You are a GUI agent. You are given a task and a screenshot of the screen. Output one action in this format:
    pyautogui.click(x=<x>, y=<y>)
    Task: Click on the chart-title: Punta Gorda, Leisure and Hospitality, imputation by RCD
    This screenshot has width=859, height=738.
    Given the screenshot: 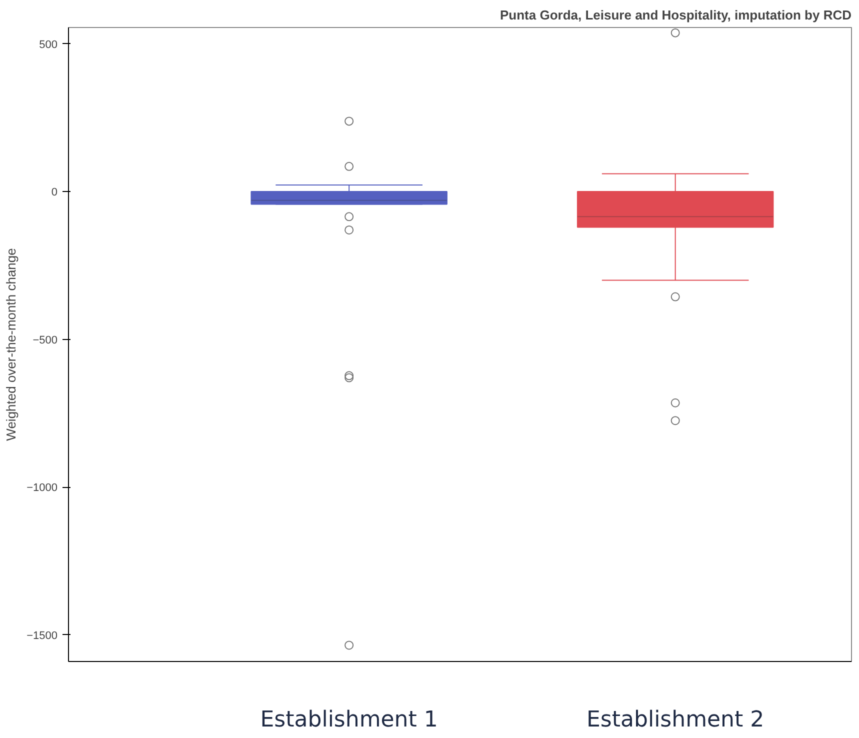 What is the action you would take?
    pyautogui.click(x=676, y=15)
    